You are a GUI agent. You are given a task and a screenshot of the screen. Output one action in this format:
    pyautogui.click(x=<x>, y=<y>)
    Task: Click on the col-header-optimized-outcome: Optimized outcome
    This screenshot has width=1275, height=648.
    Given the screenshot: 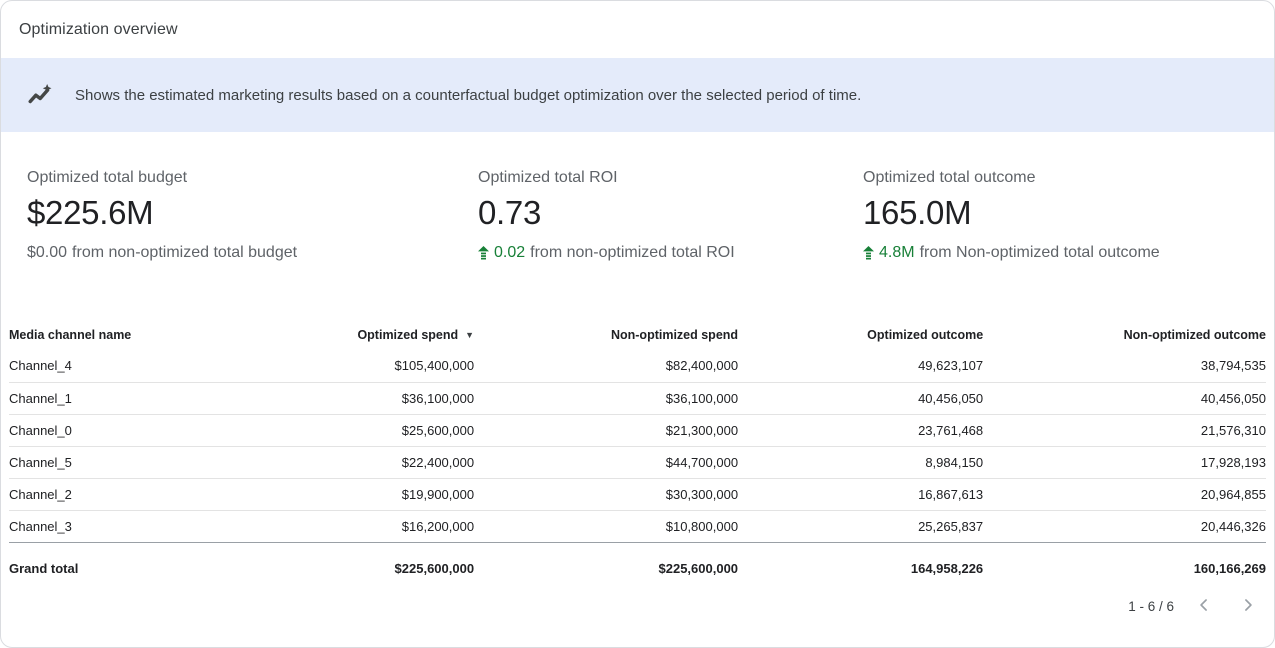 What is the action you would take?
    pyautogui.click(x=925, y=335)
    